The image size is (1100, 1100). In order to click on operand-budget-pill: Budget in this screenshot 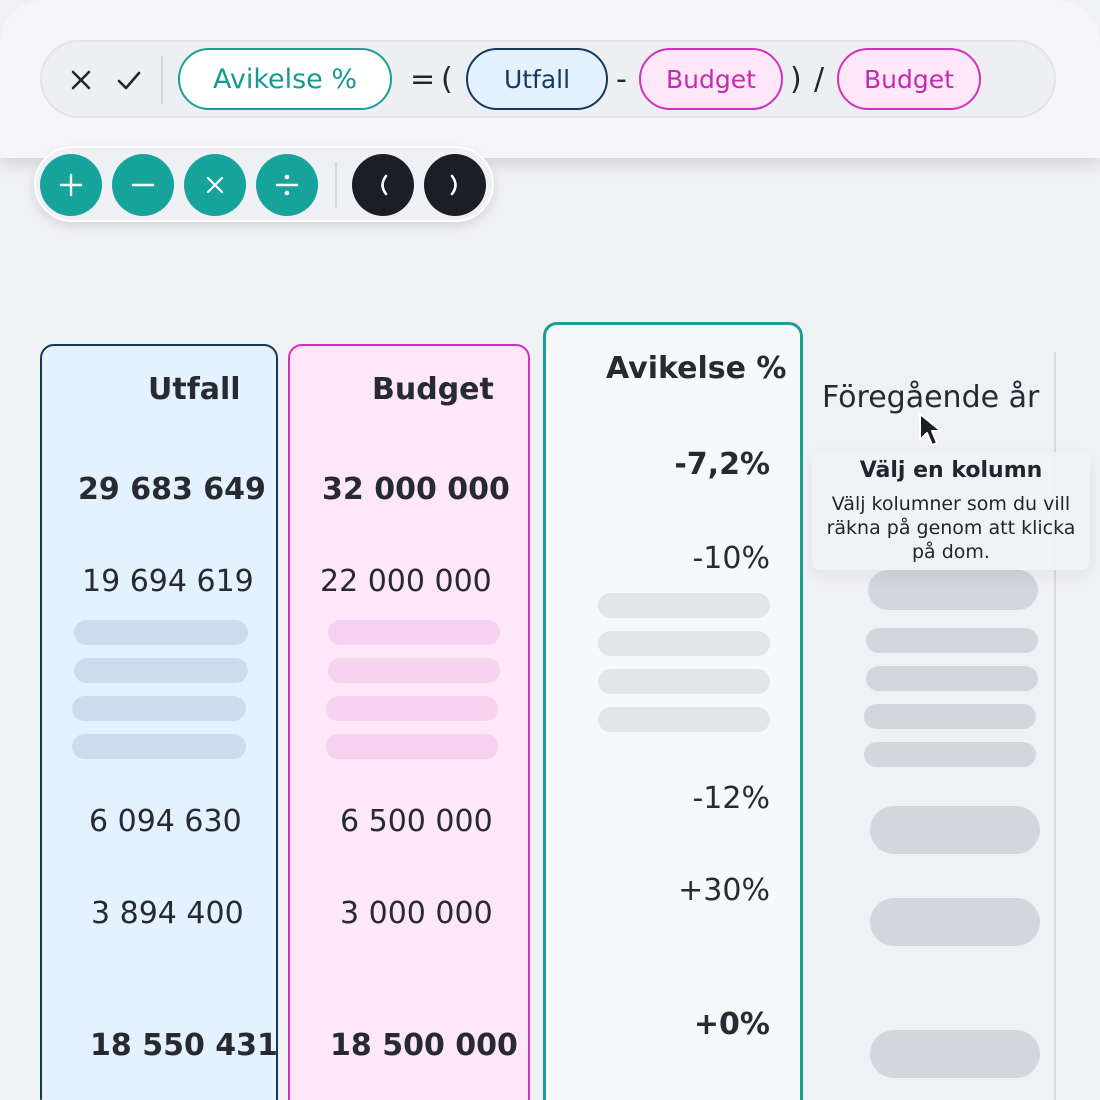, I will do `click(711, 79)`.